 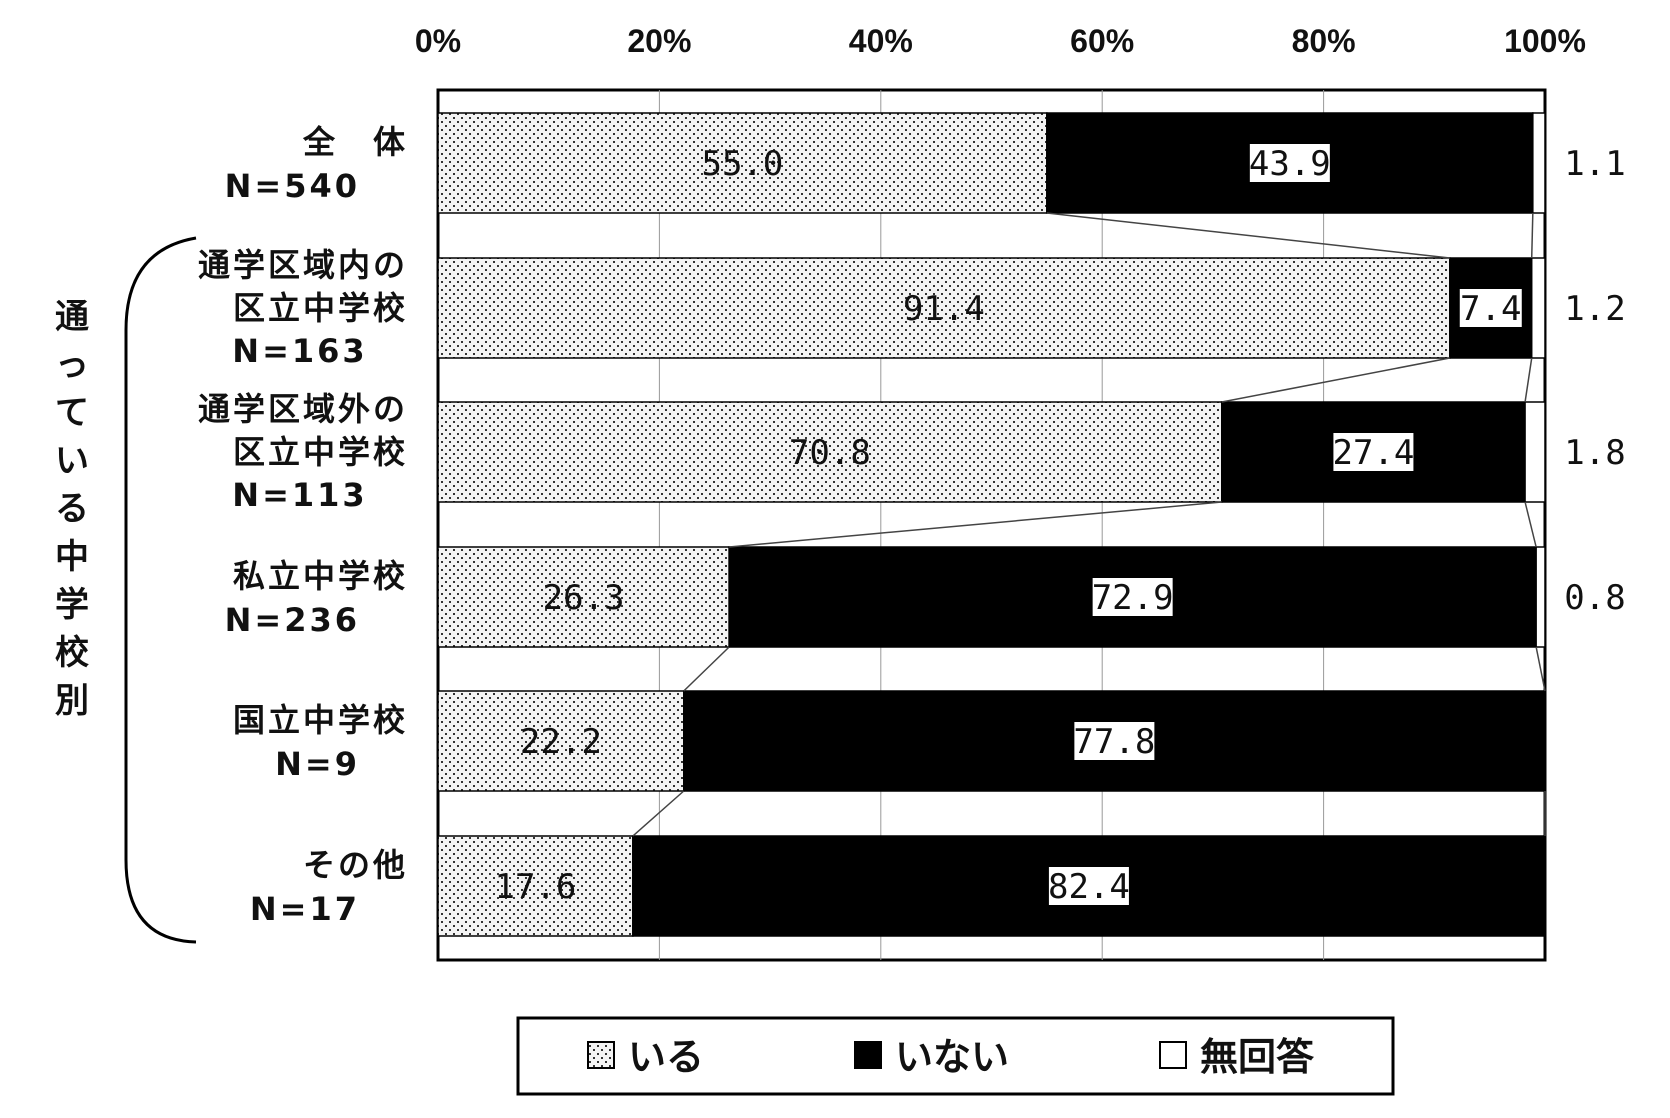 I want to click on category-n-label: N=540, so click(x=292, y=186).